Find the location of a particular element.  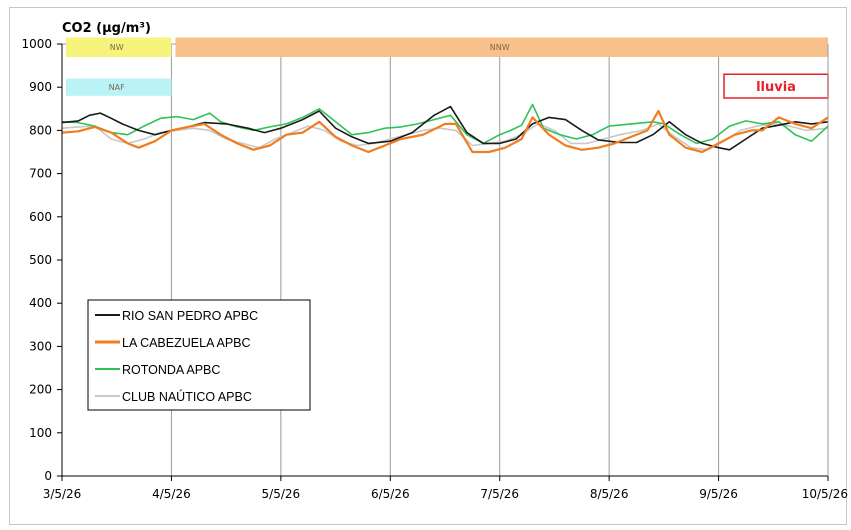

y-tick-label: 300 is located at coordinates (40, 346).